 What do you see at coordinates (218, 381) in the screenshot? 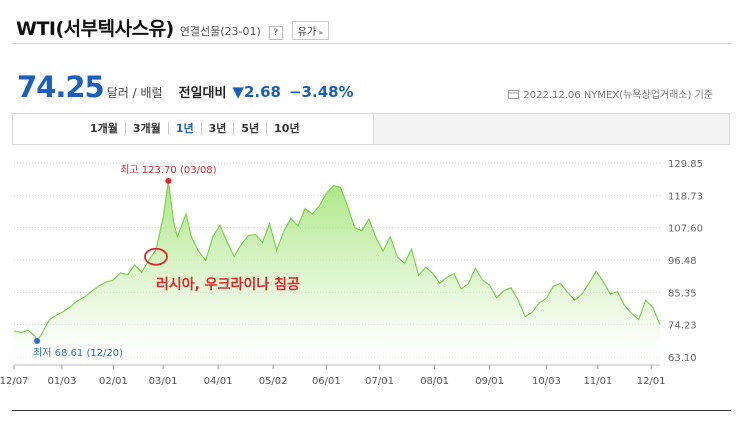
I see `x-tick-label: 04/01` at bounding box center [218, 381].